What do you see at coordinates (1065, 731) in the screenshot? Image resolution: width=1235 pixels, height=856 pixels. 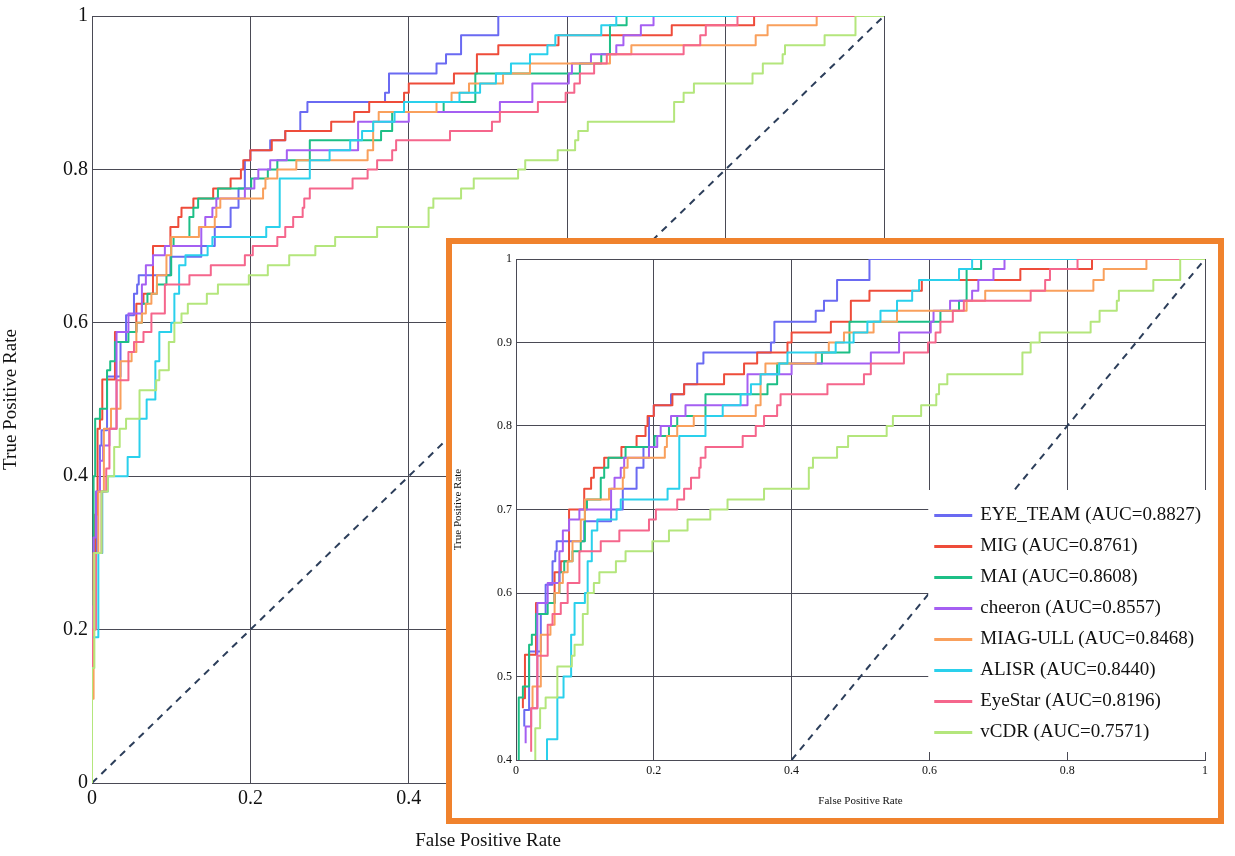 I see `legend-label: vCDR (AUC=0.7571)` at bounding box center [1065, 731].